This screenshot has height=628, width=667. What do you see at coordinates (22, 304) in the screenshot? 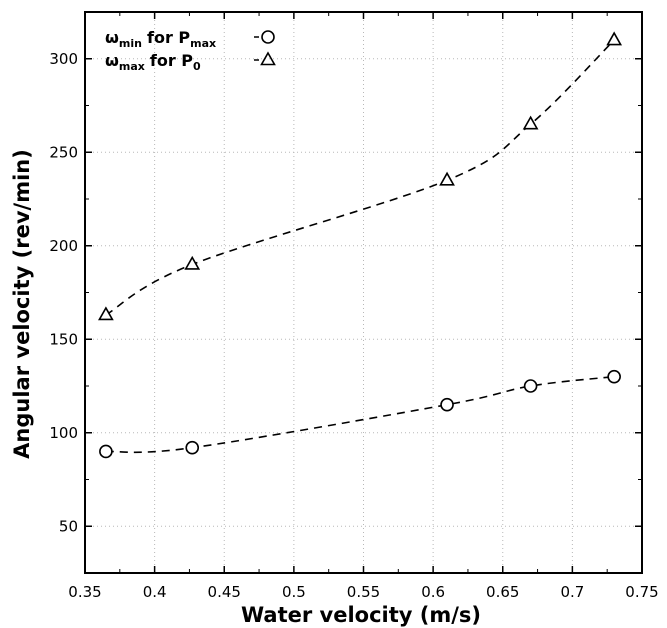
I see `y-axis-title: Angular velocity (rev/min)` at bounding box center [22, 304].